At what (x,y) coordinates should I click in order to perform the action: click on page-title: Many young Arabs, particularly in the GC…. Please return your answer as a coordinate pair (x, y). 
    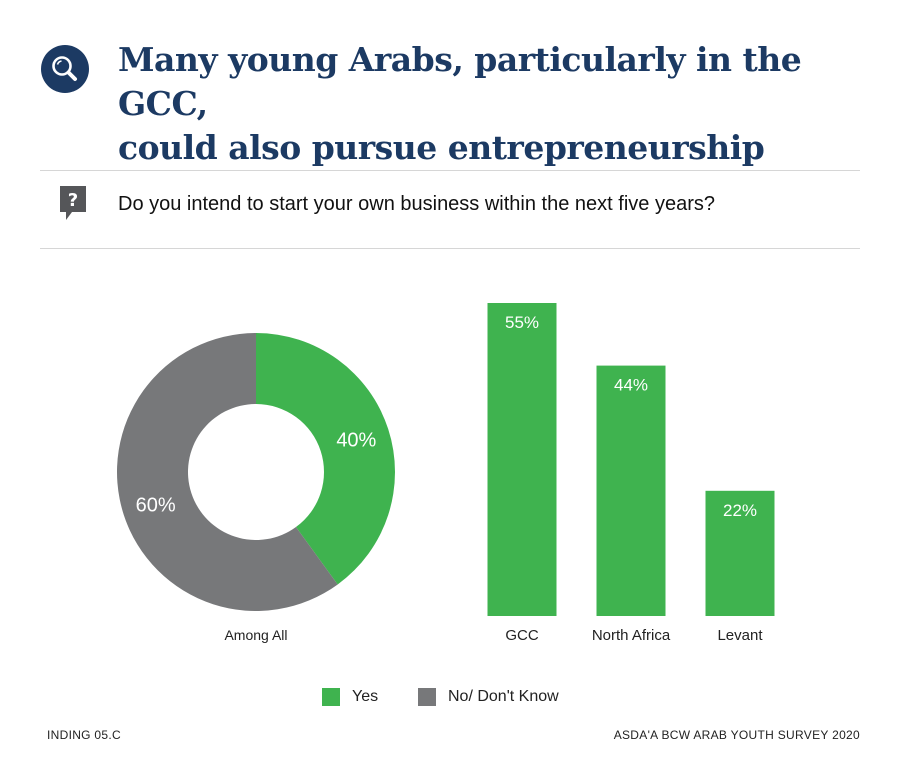
    Looking at the image, I should click on (488, 104).